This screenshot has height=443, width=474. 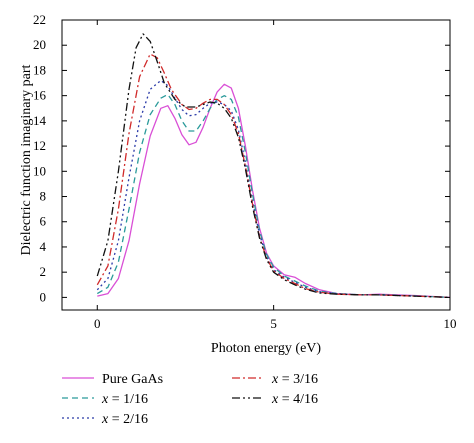 I want to click on y-tick-label: 12, so click(x=39, y=145).